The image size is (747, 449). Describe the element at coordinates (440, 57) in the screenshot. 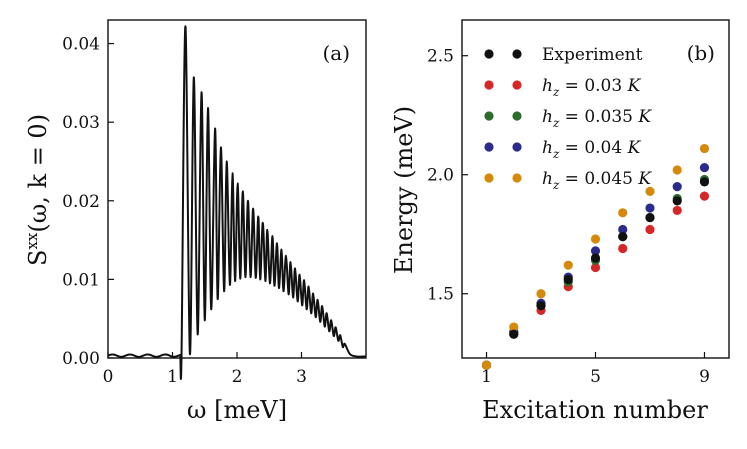

I see `panel-b-ytick-label: 2.5` at that location.